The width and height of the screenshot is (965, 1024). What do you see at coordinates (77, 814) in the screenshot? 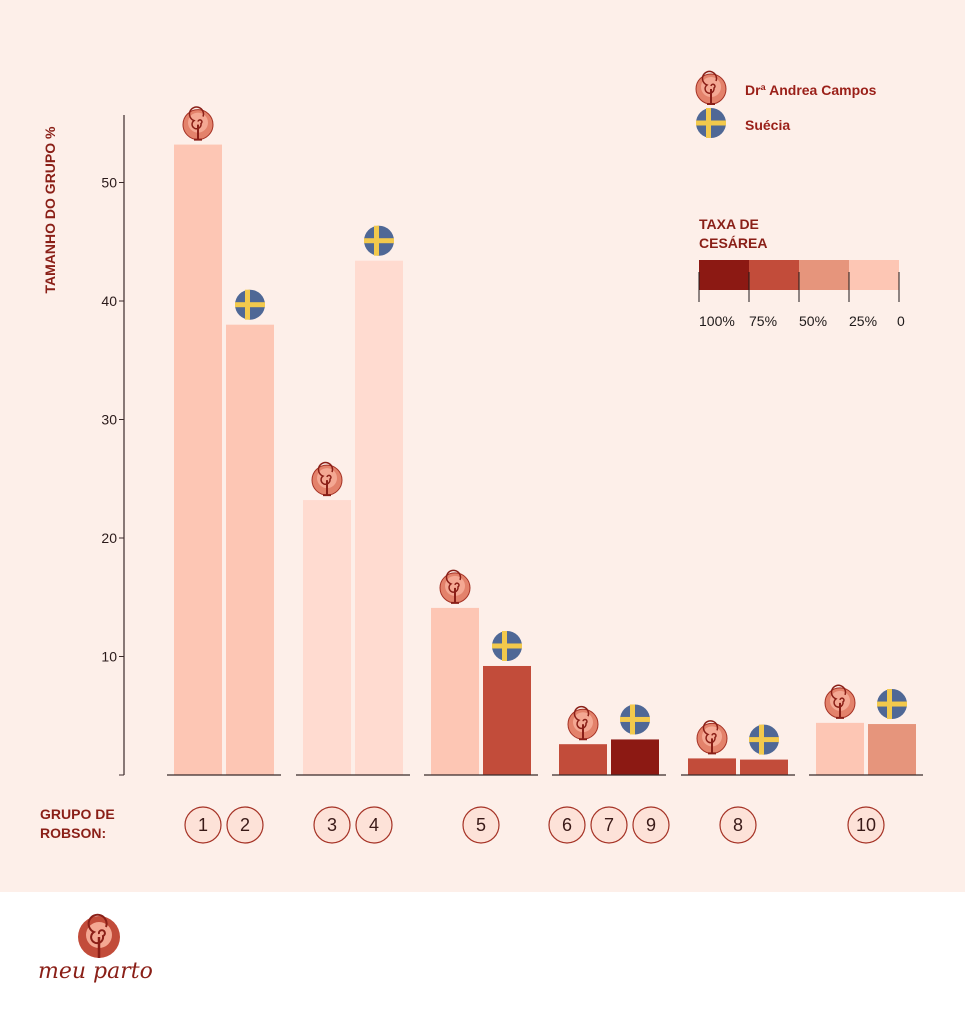
I see `x-group-label-line1: GRUPO DE` at bounding box center [77, 814].